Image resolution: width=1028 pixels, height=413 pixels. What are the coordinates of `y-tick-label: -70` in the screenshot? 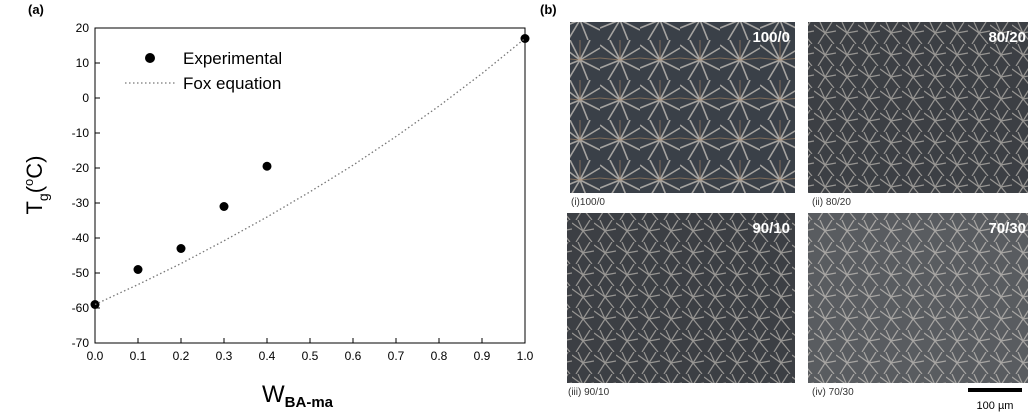 It's located at (81, 343).